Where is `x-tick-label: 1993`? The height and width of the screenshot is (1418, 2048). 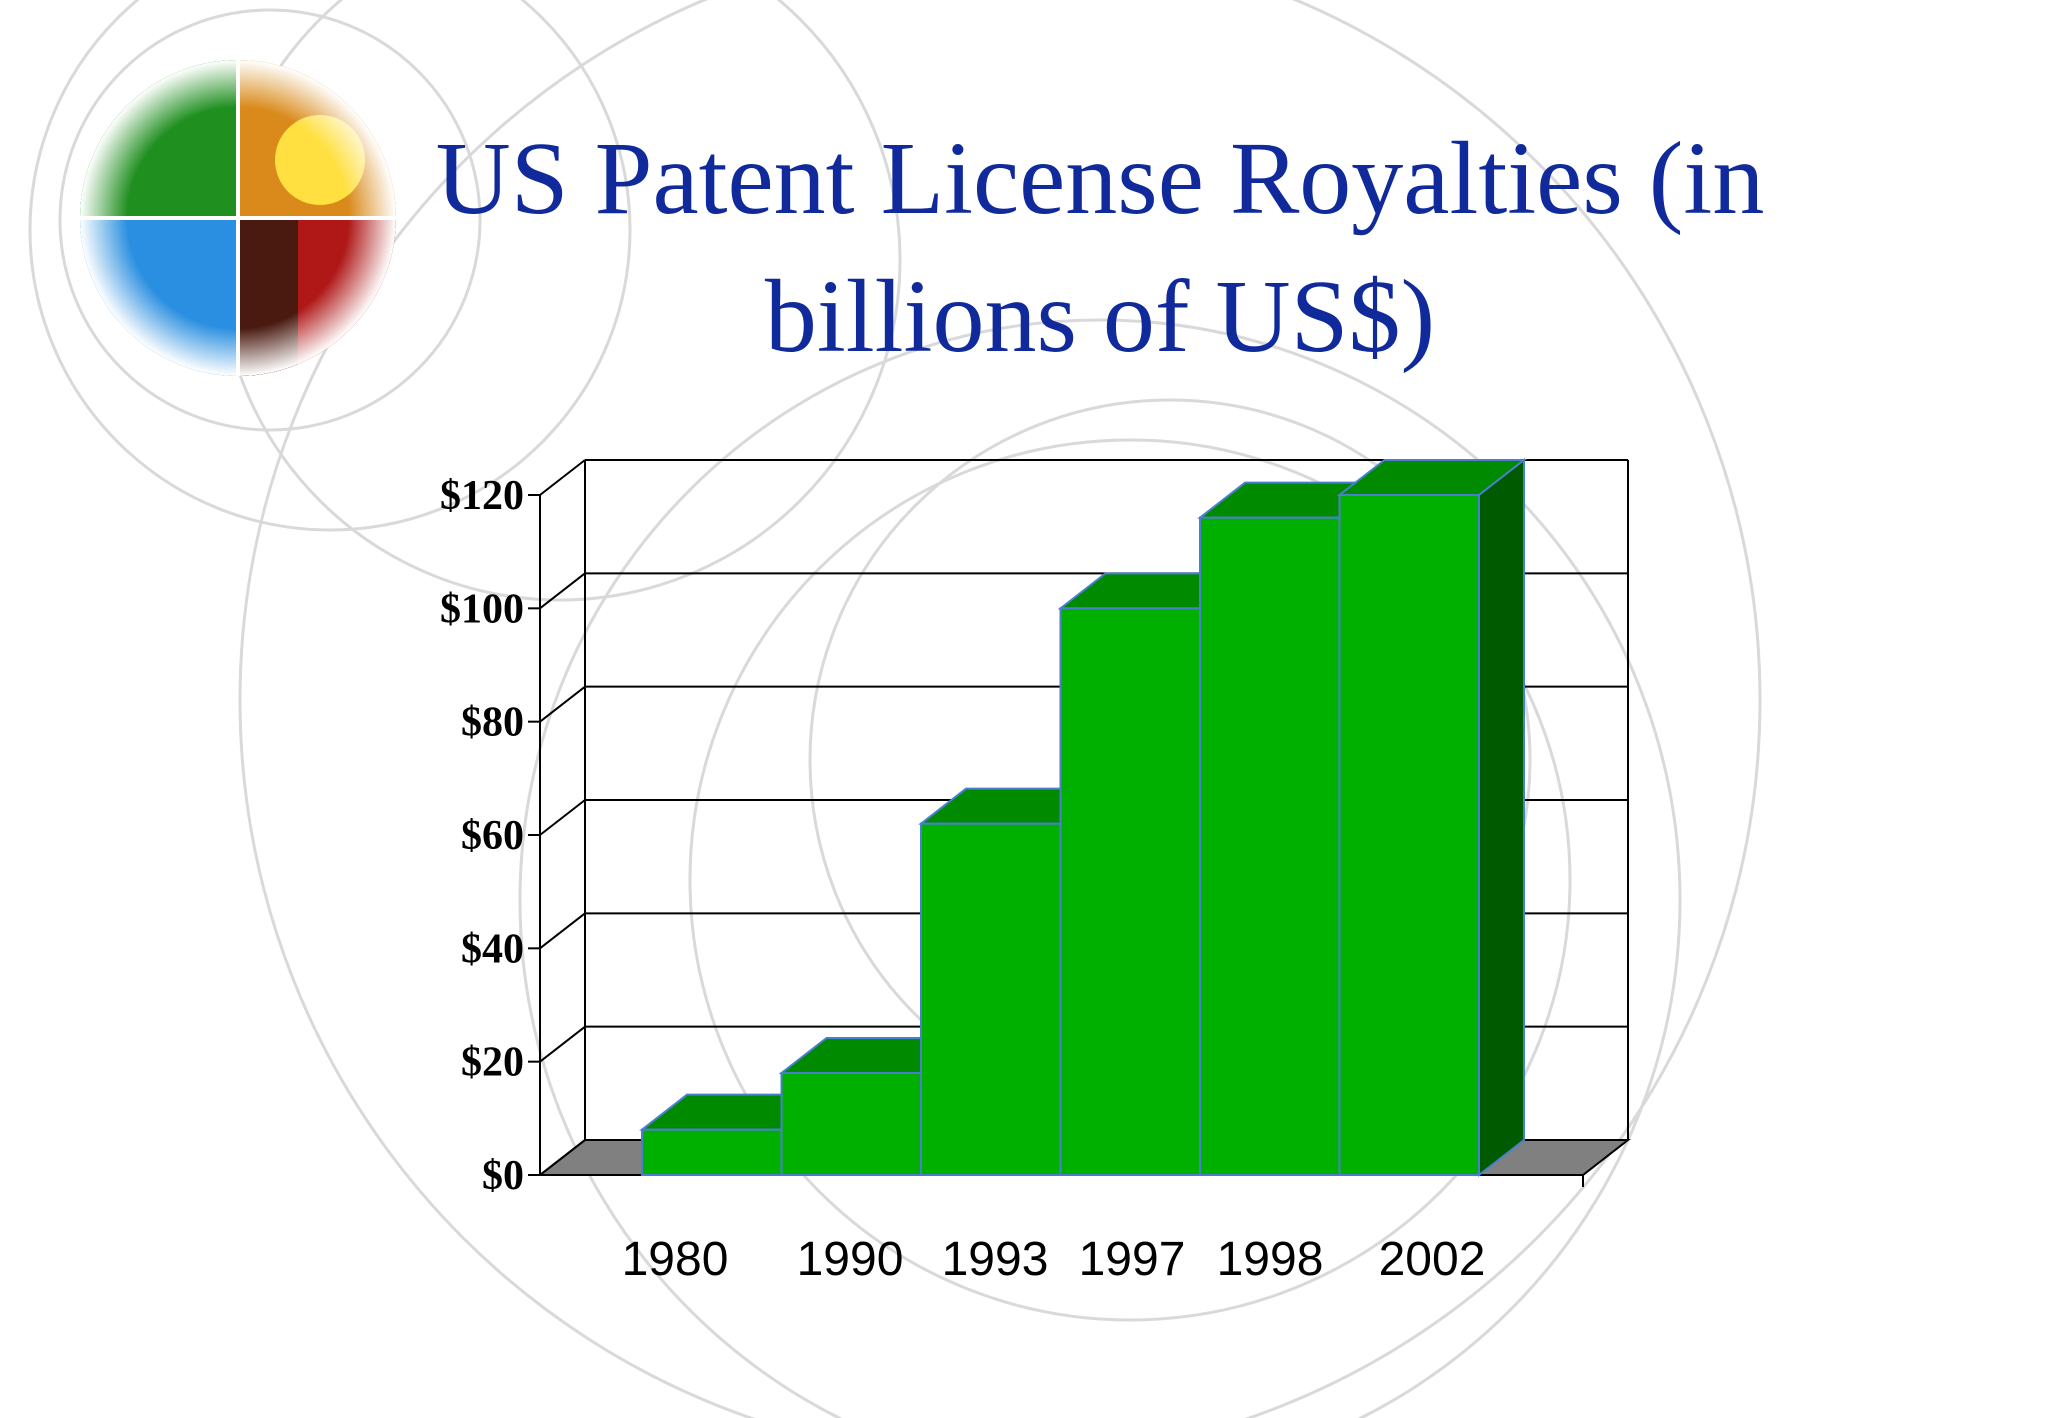 x-tick-label: 1993 is located at coordinates (995, 1259).